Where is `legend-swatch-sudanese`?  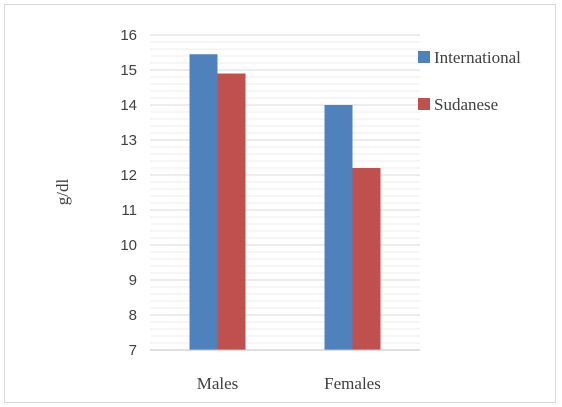 legend-swatch-sudanese is located at coordinates (424, 104).